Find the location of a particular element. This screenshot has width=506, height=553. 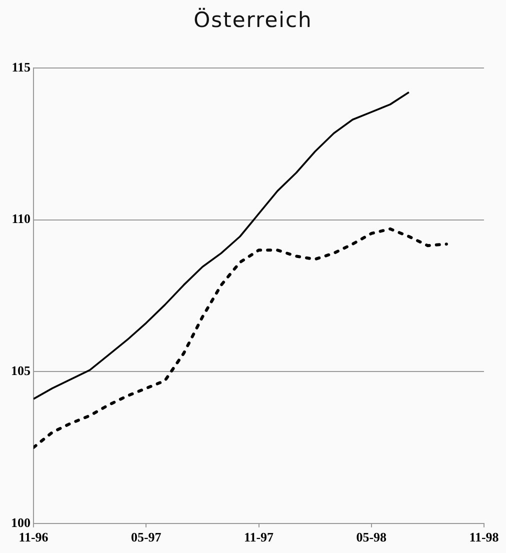

y-tick-label: 100 is located at coordinates (20, 522).